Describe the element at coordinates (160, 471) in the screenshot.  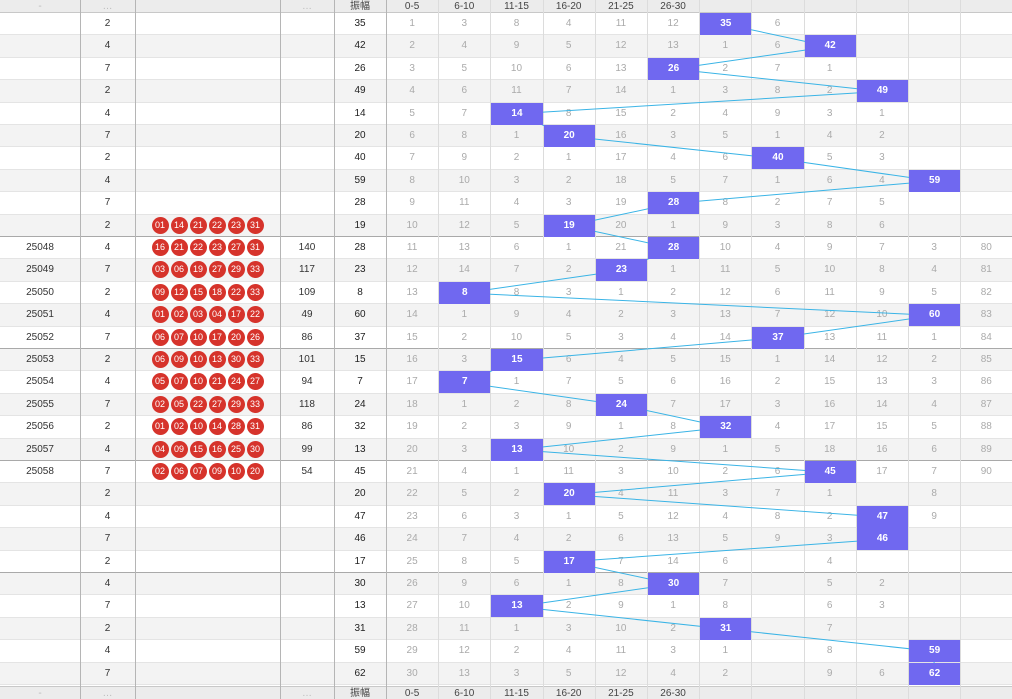
I see `number-ball: 02` at that location.